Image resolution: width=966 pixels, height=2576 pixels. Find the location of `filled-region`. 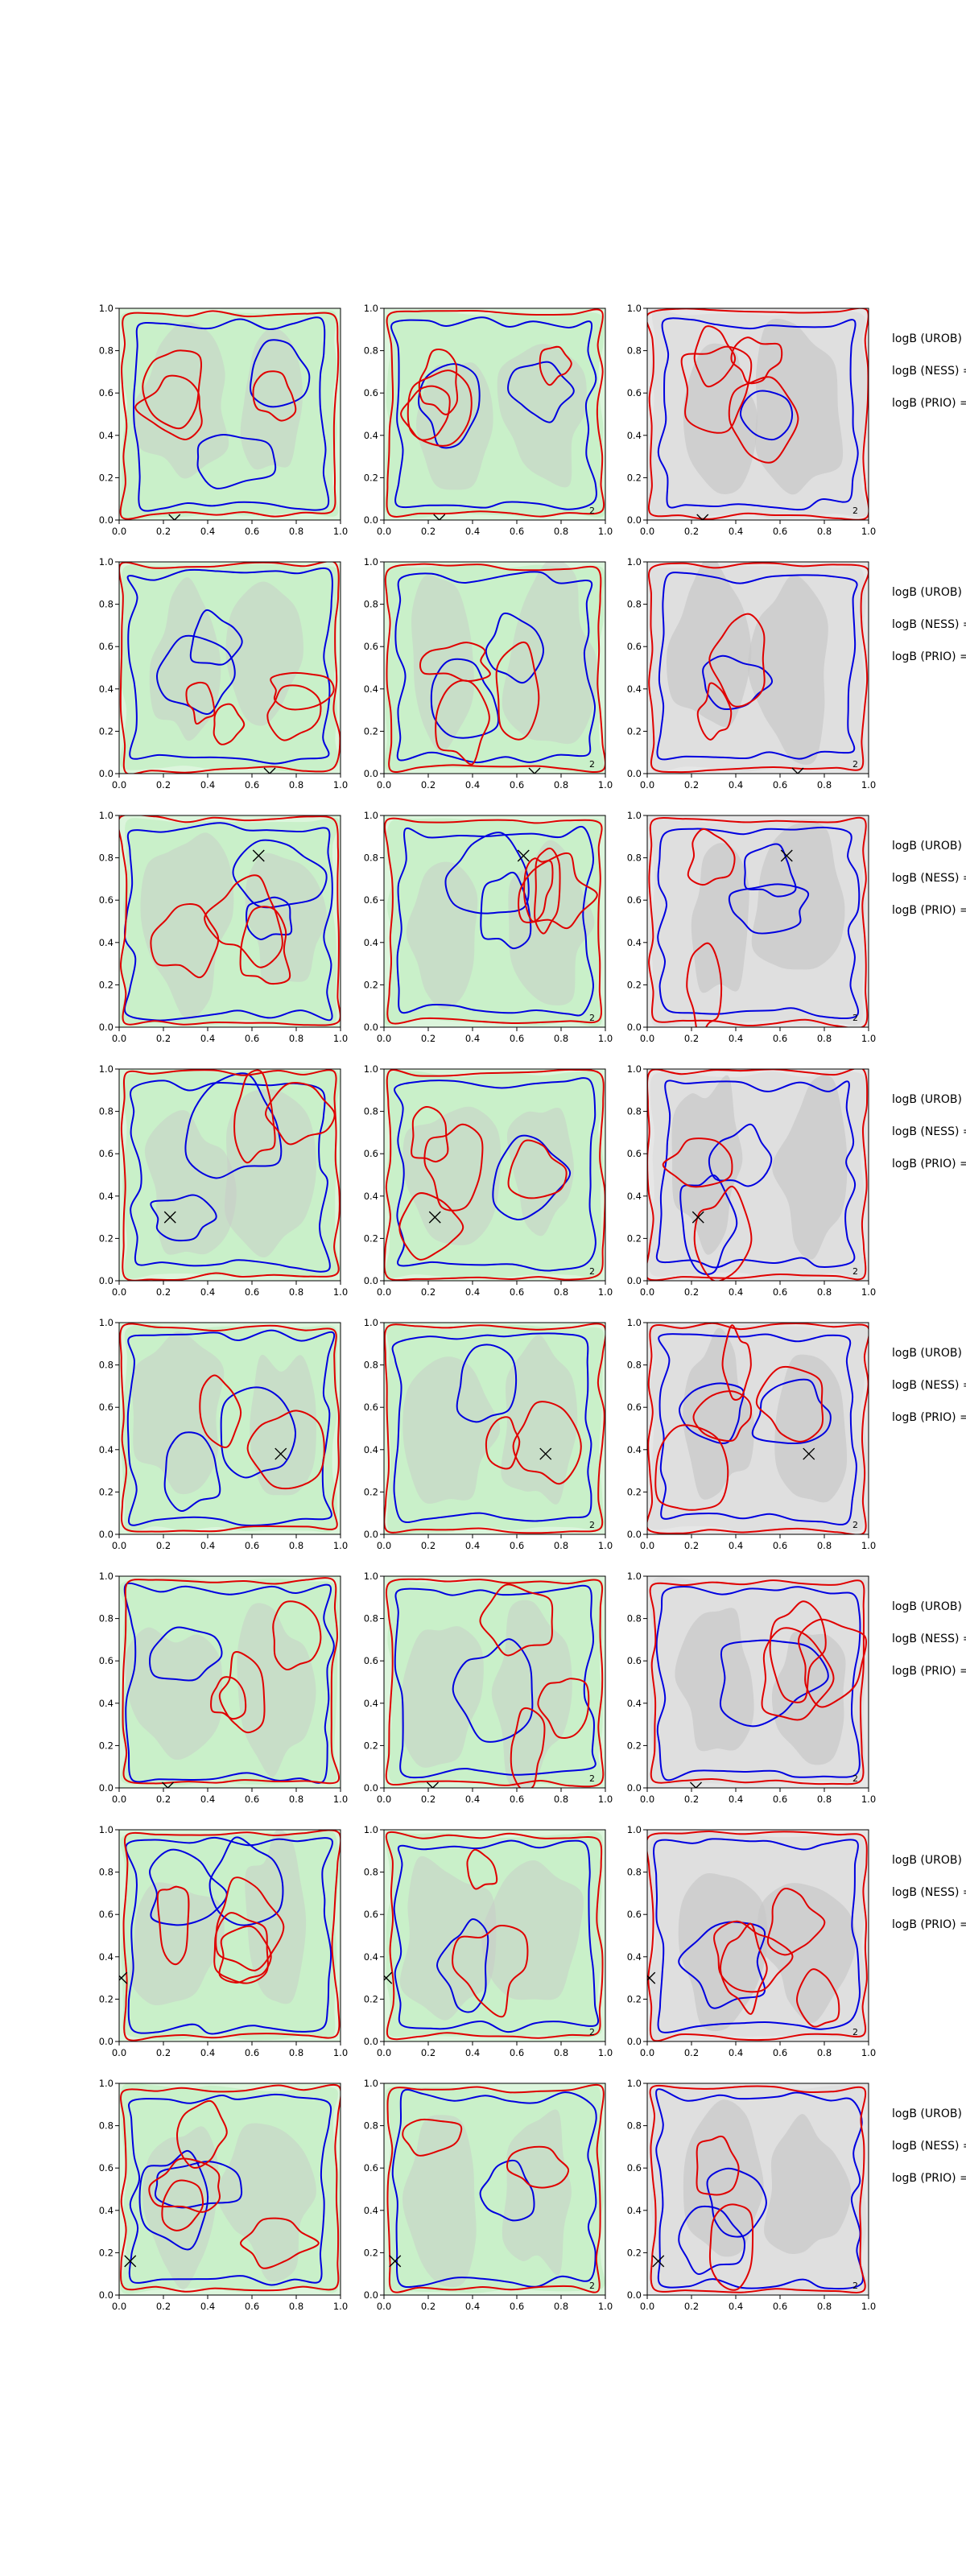

filled-region is located at coordinates (229, 1429).